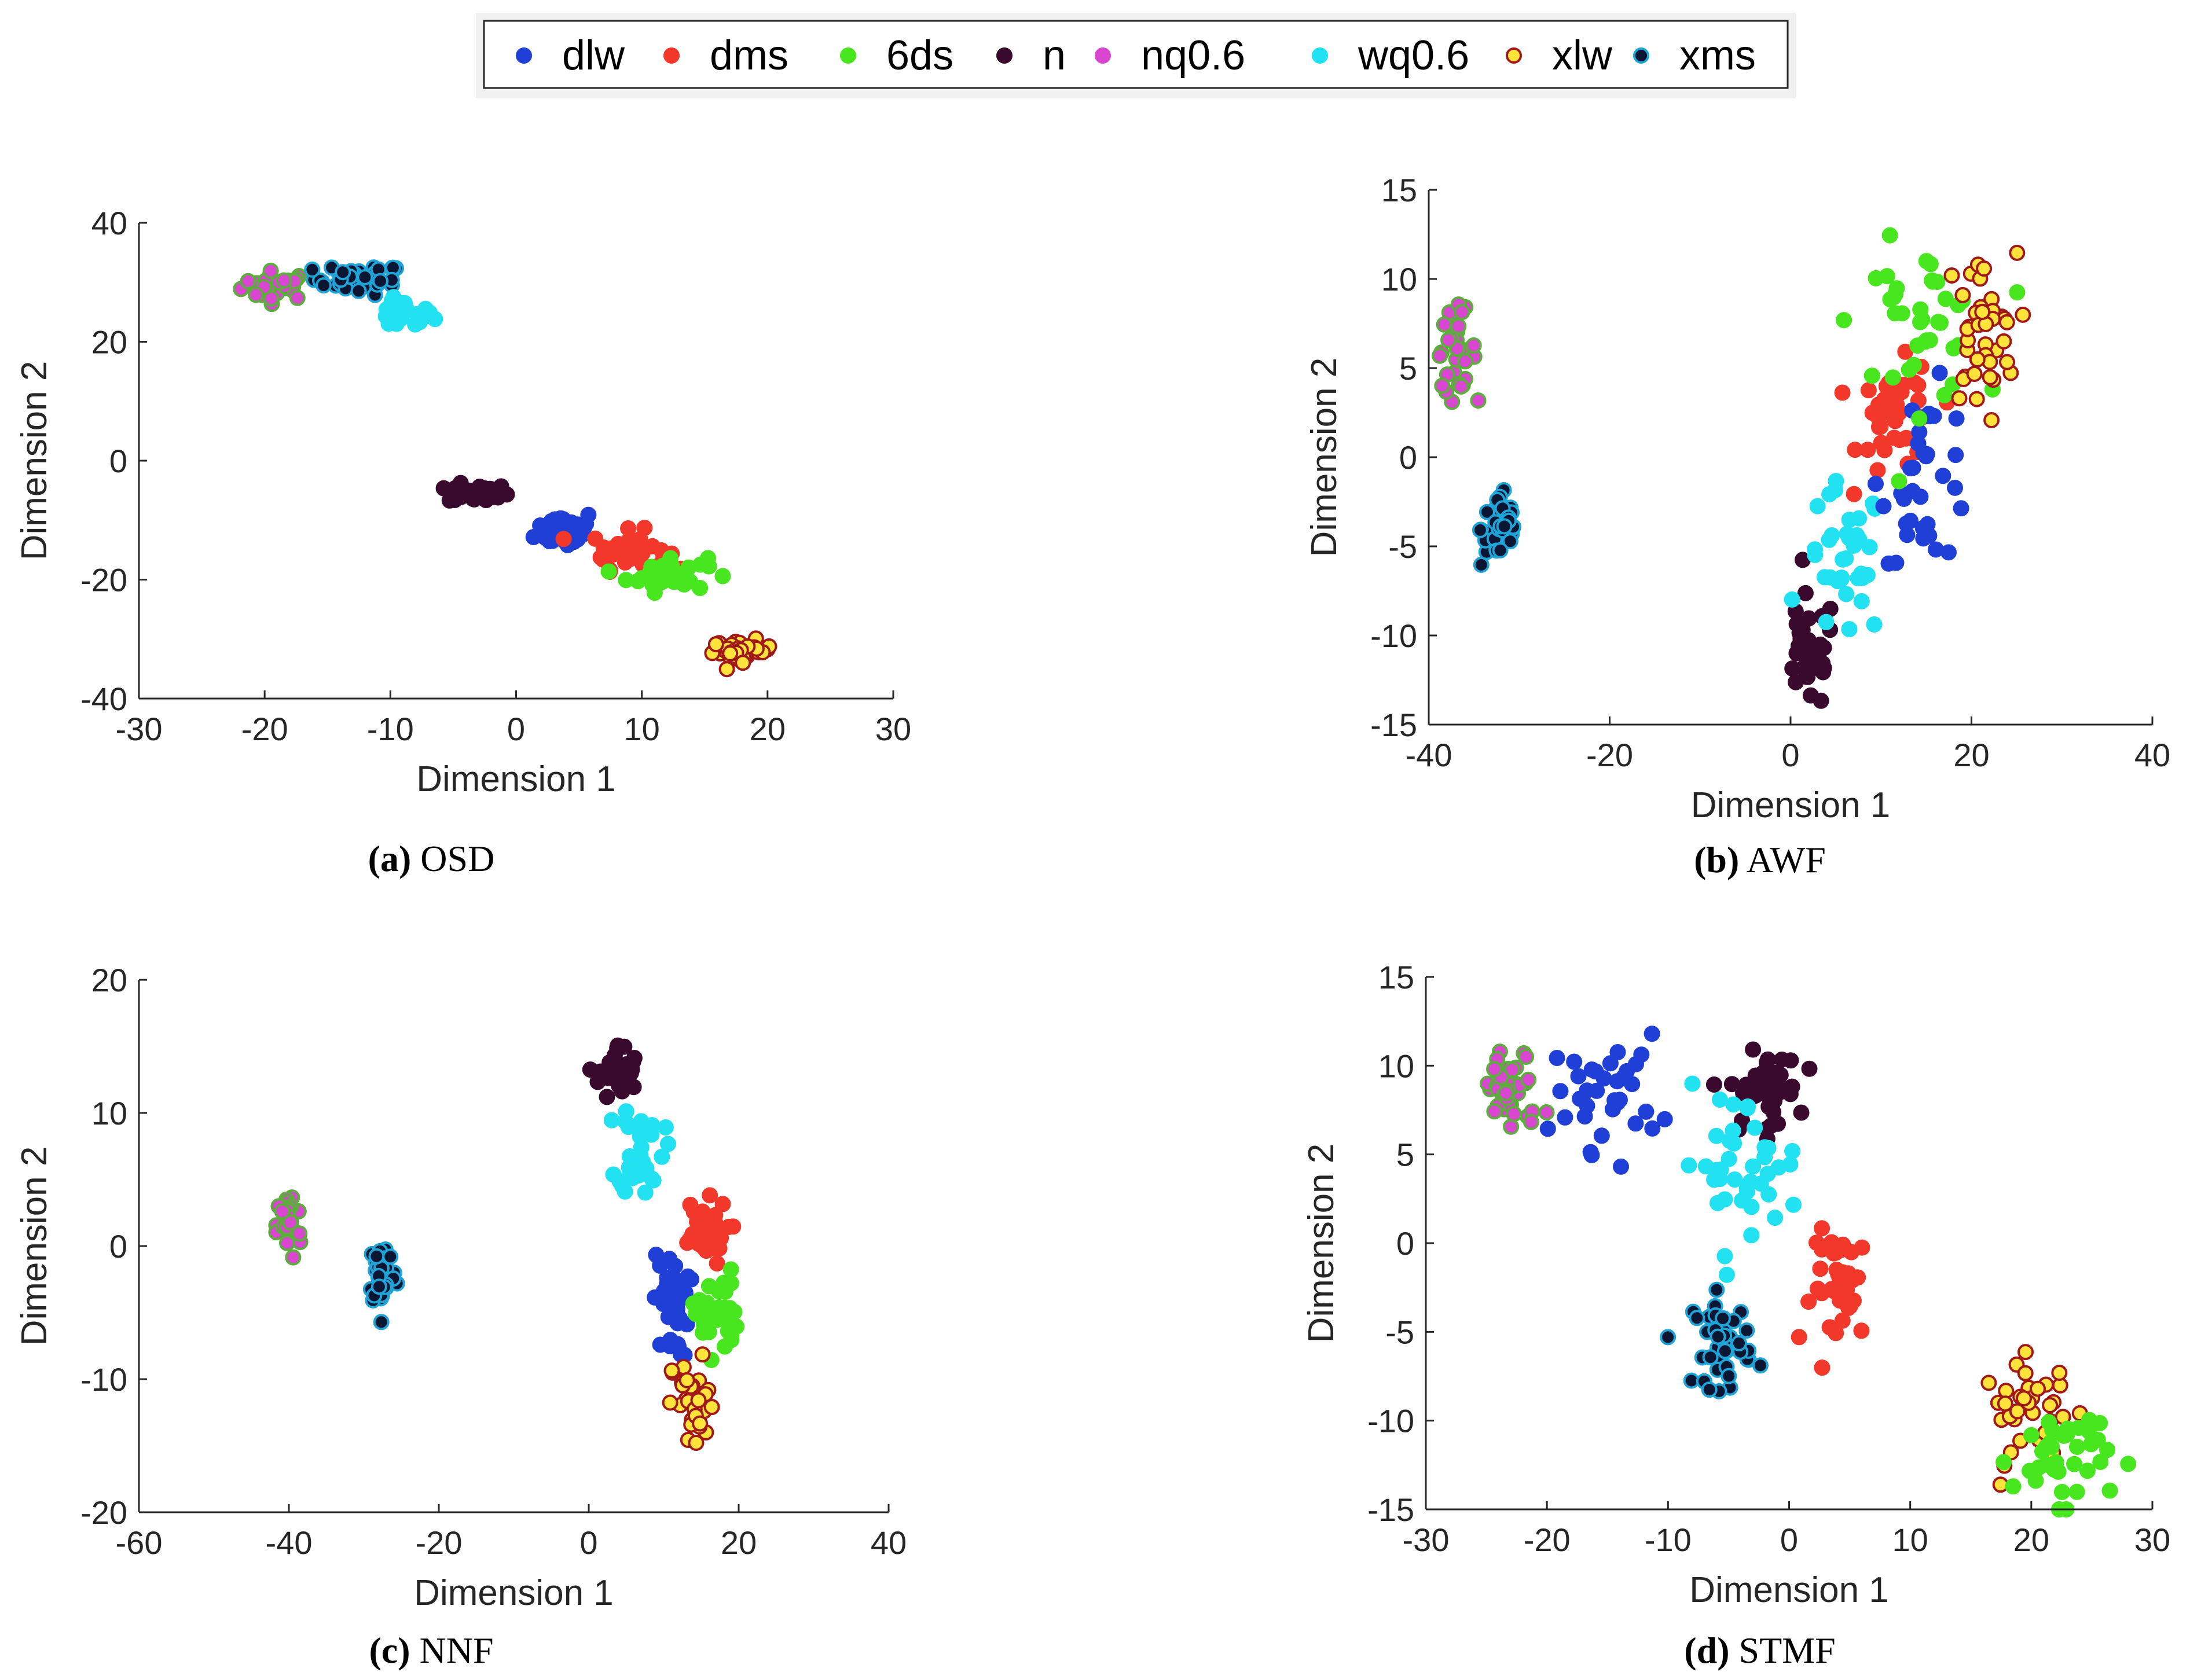 The height and width of the screenshot is (1672, 2212). I want to click on y-axis-label: Dimension 2, so click(34, 461).